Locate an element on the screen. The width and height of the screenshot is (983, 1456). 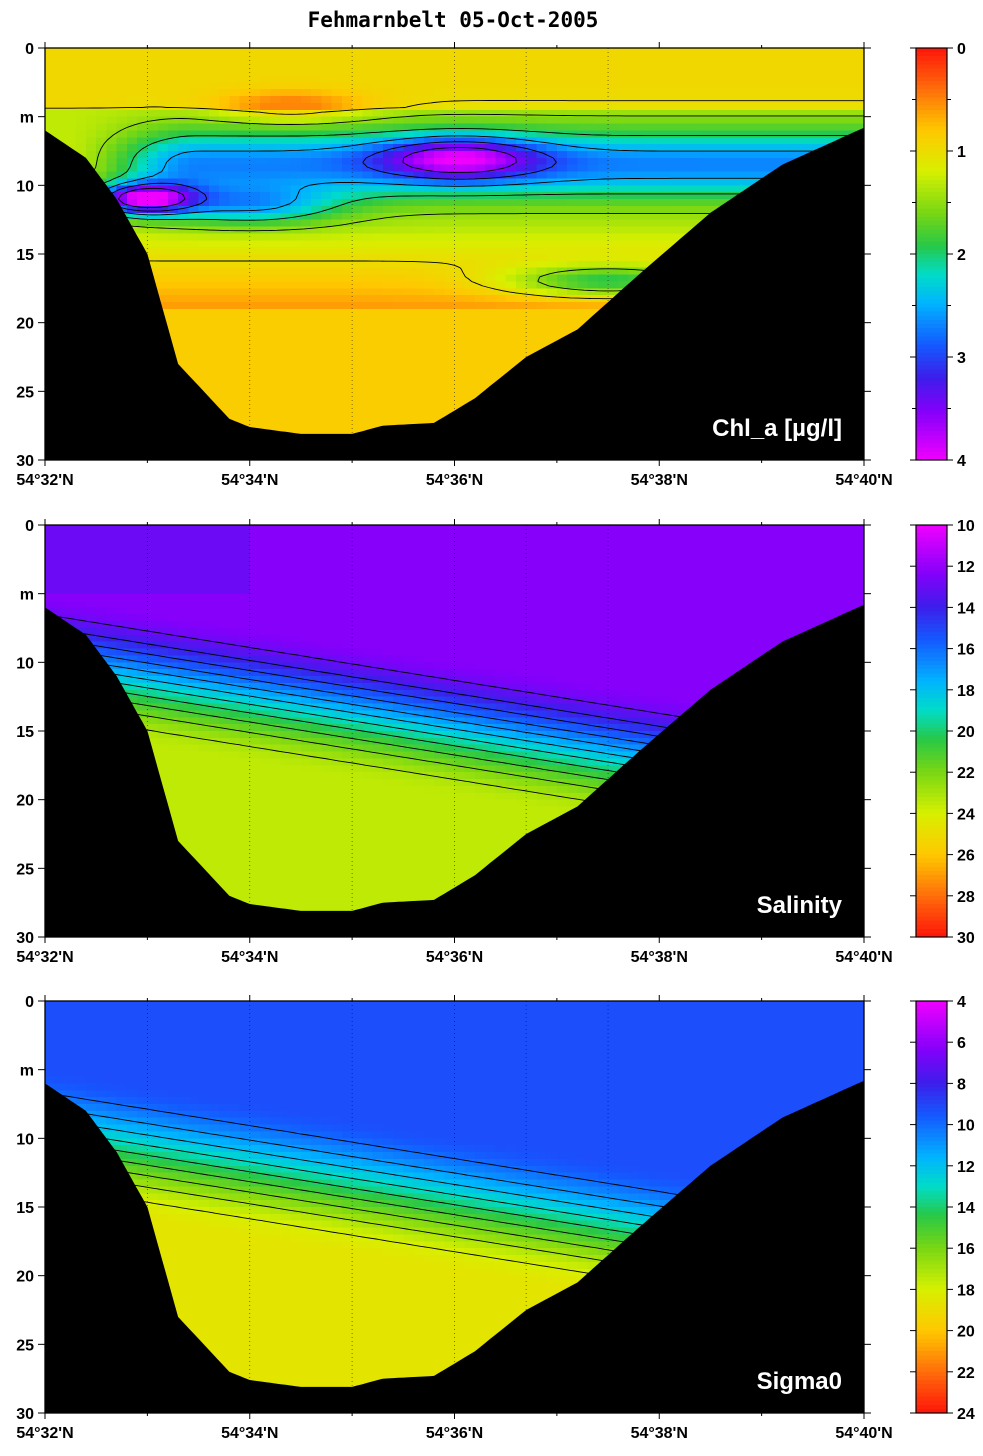
x-tick-label: 54°32'N is located at coordinates (44, 480).